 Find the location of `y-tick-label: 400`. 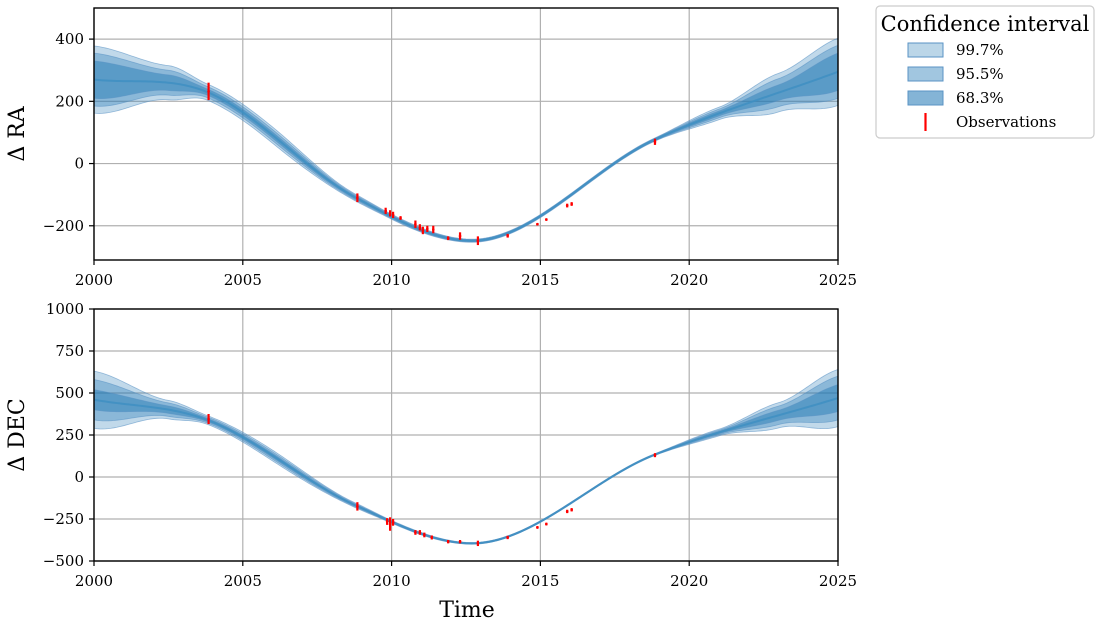

y-tick-label: 400 is located at coordinates (69, 39).